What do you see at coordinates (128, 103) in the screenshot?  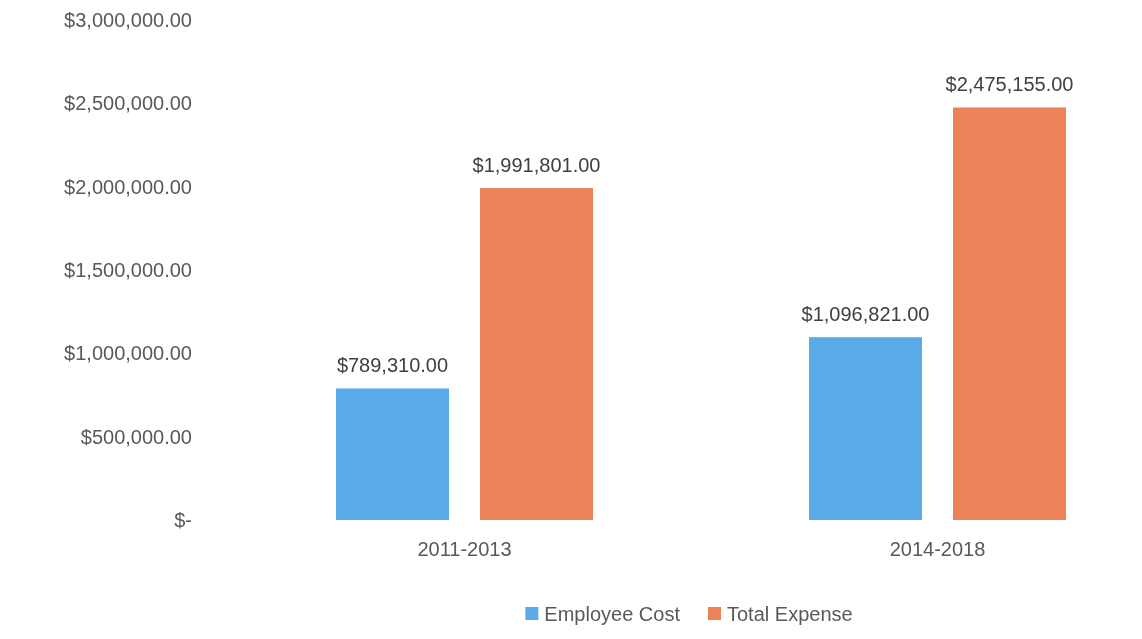 I see `y-tick-label: $2,500,000.00` at bounding box center [128, 103].